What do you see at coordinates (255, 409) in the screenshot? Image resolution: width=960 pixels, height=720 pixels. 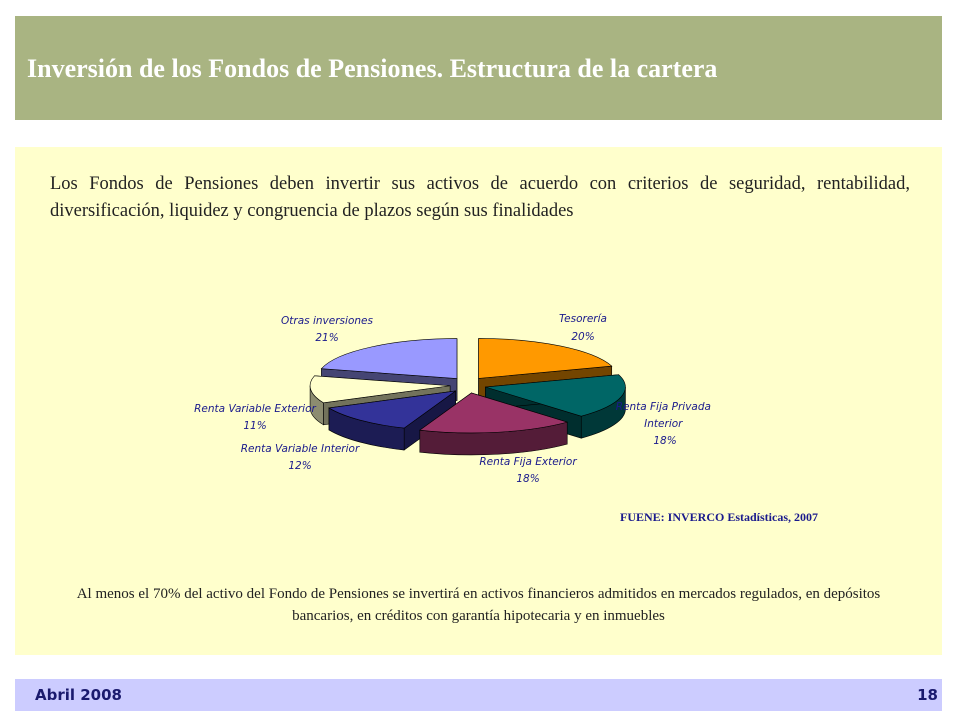 I see `slice-label-rve: Renta Variable Exterior` at bounding box center [255, 409].